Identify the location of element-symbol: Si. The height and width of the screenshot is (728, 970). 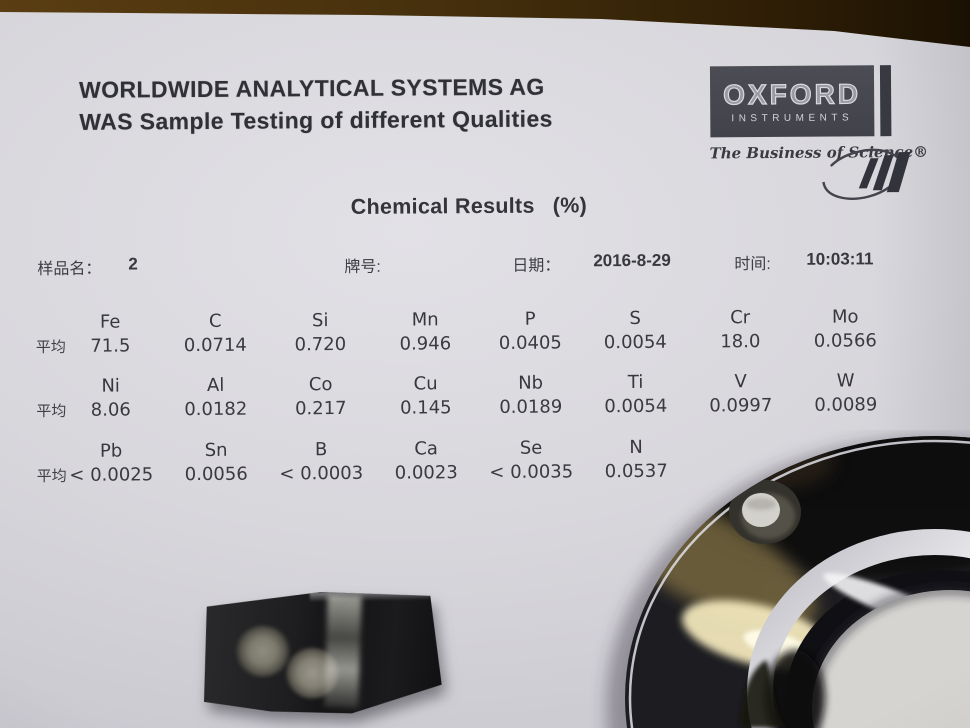
(320, 321).